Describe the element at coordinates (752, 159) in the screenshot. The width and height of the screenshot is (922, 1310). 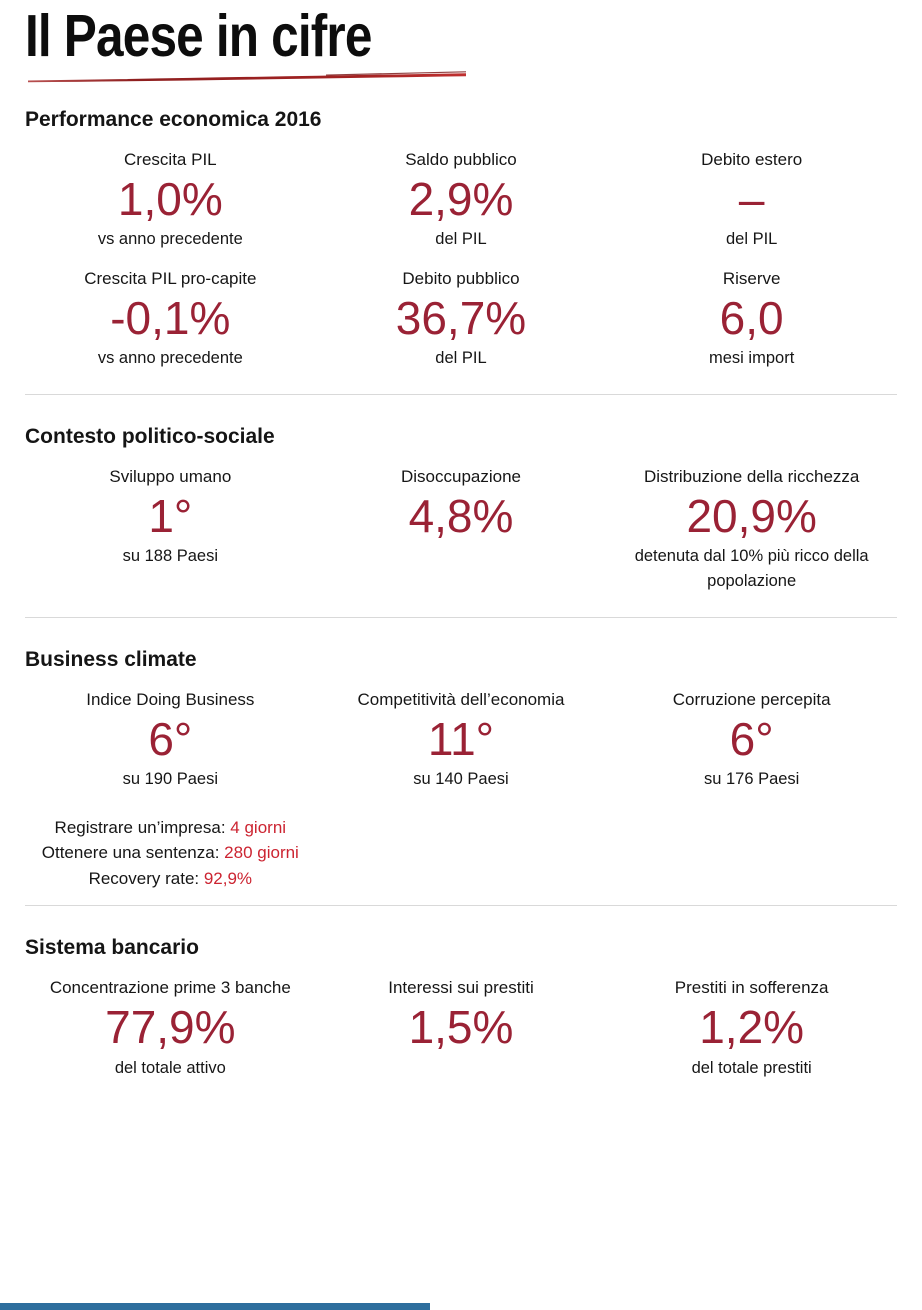
I see `stat-label: Debito estero` at that location.